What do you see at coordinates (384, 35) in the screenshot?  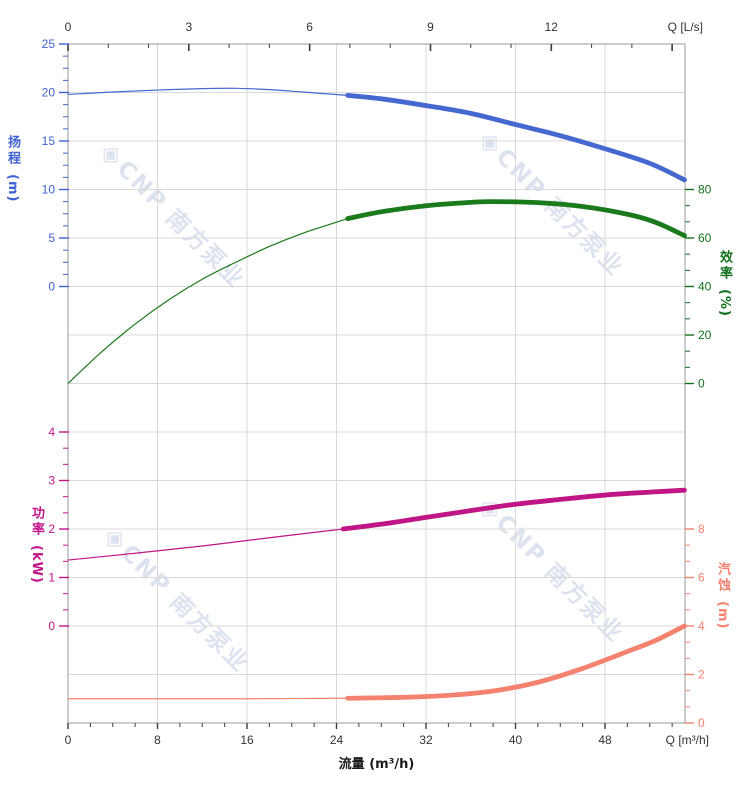 I see `top-axis: 0 3 6 9 12 Q [L/s]` at bounding box center [384, 35].